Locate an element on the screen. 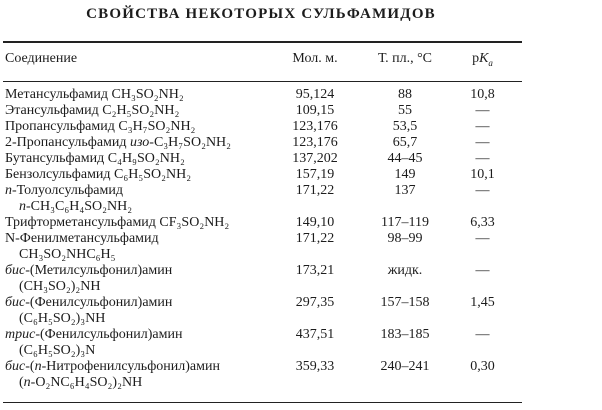 This screenshot has width=602, height=410. compound-name: п-Толуолсульфамид п-CH₃C₆H₄SO₂NH₂ is located at coordinates (261, 199).